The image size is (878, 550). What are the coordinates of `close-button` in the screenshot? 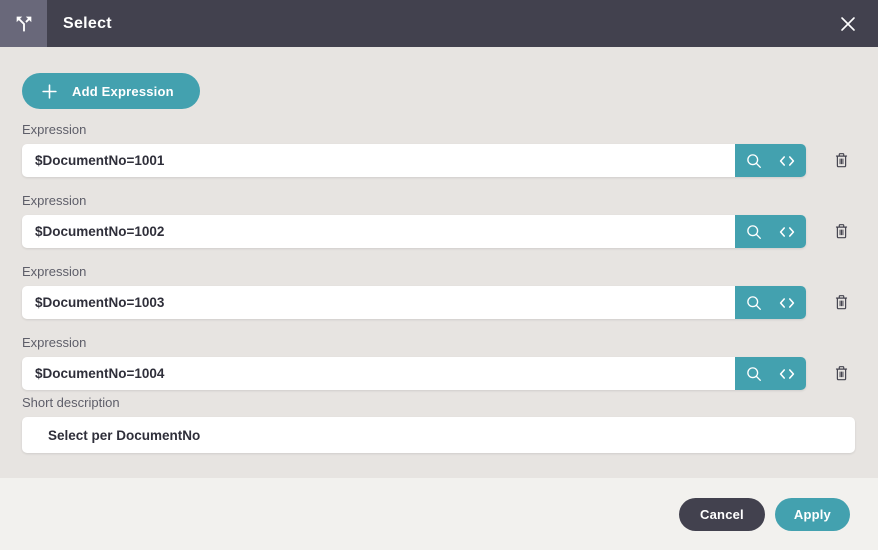 It's located at (848, 24).